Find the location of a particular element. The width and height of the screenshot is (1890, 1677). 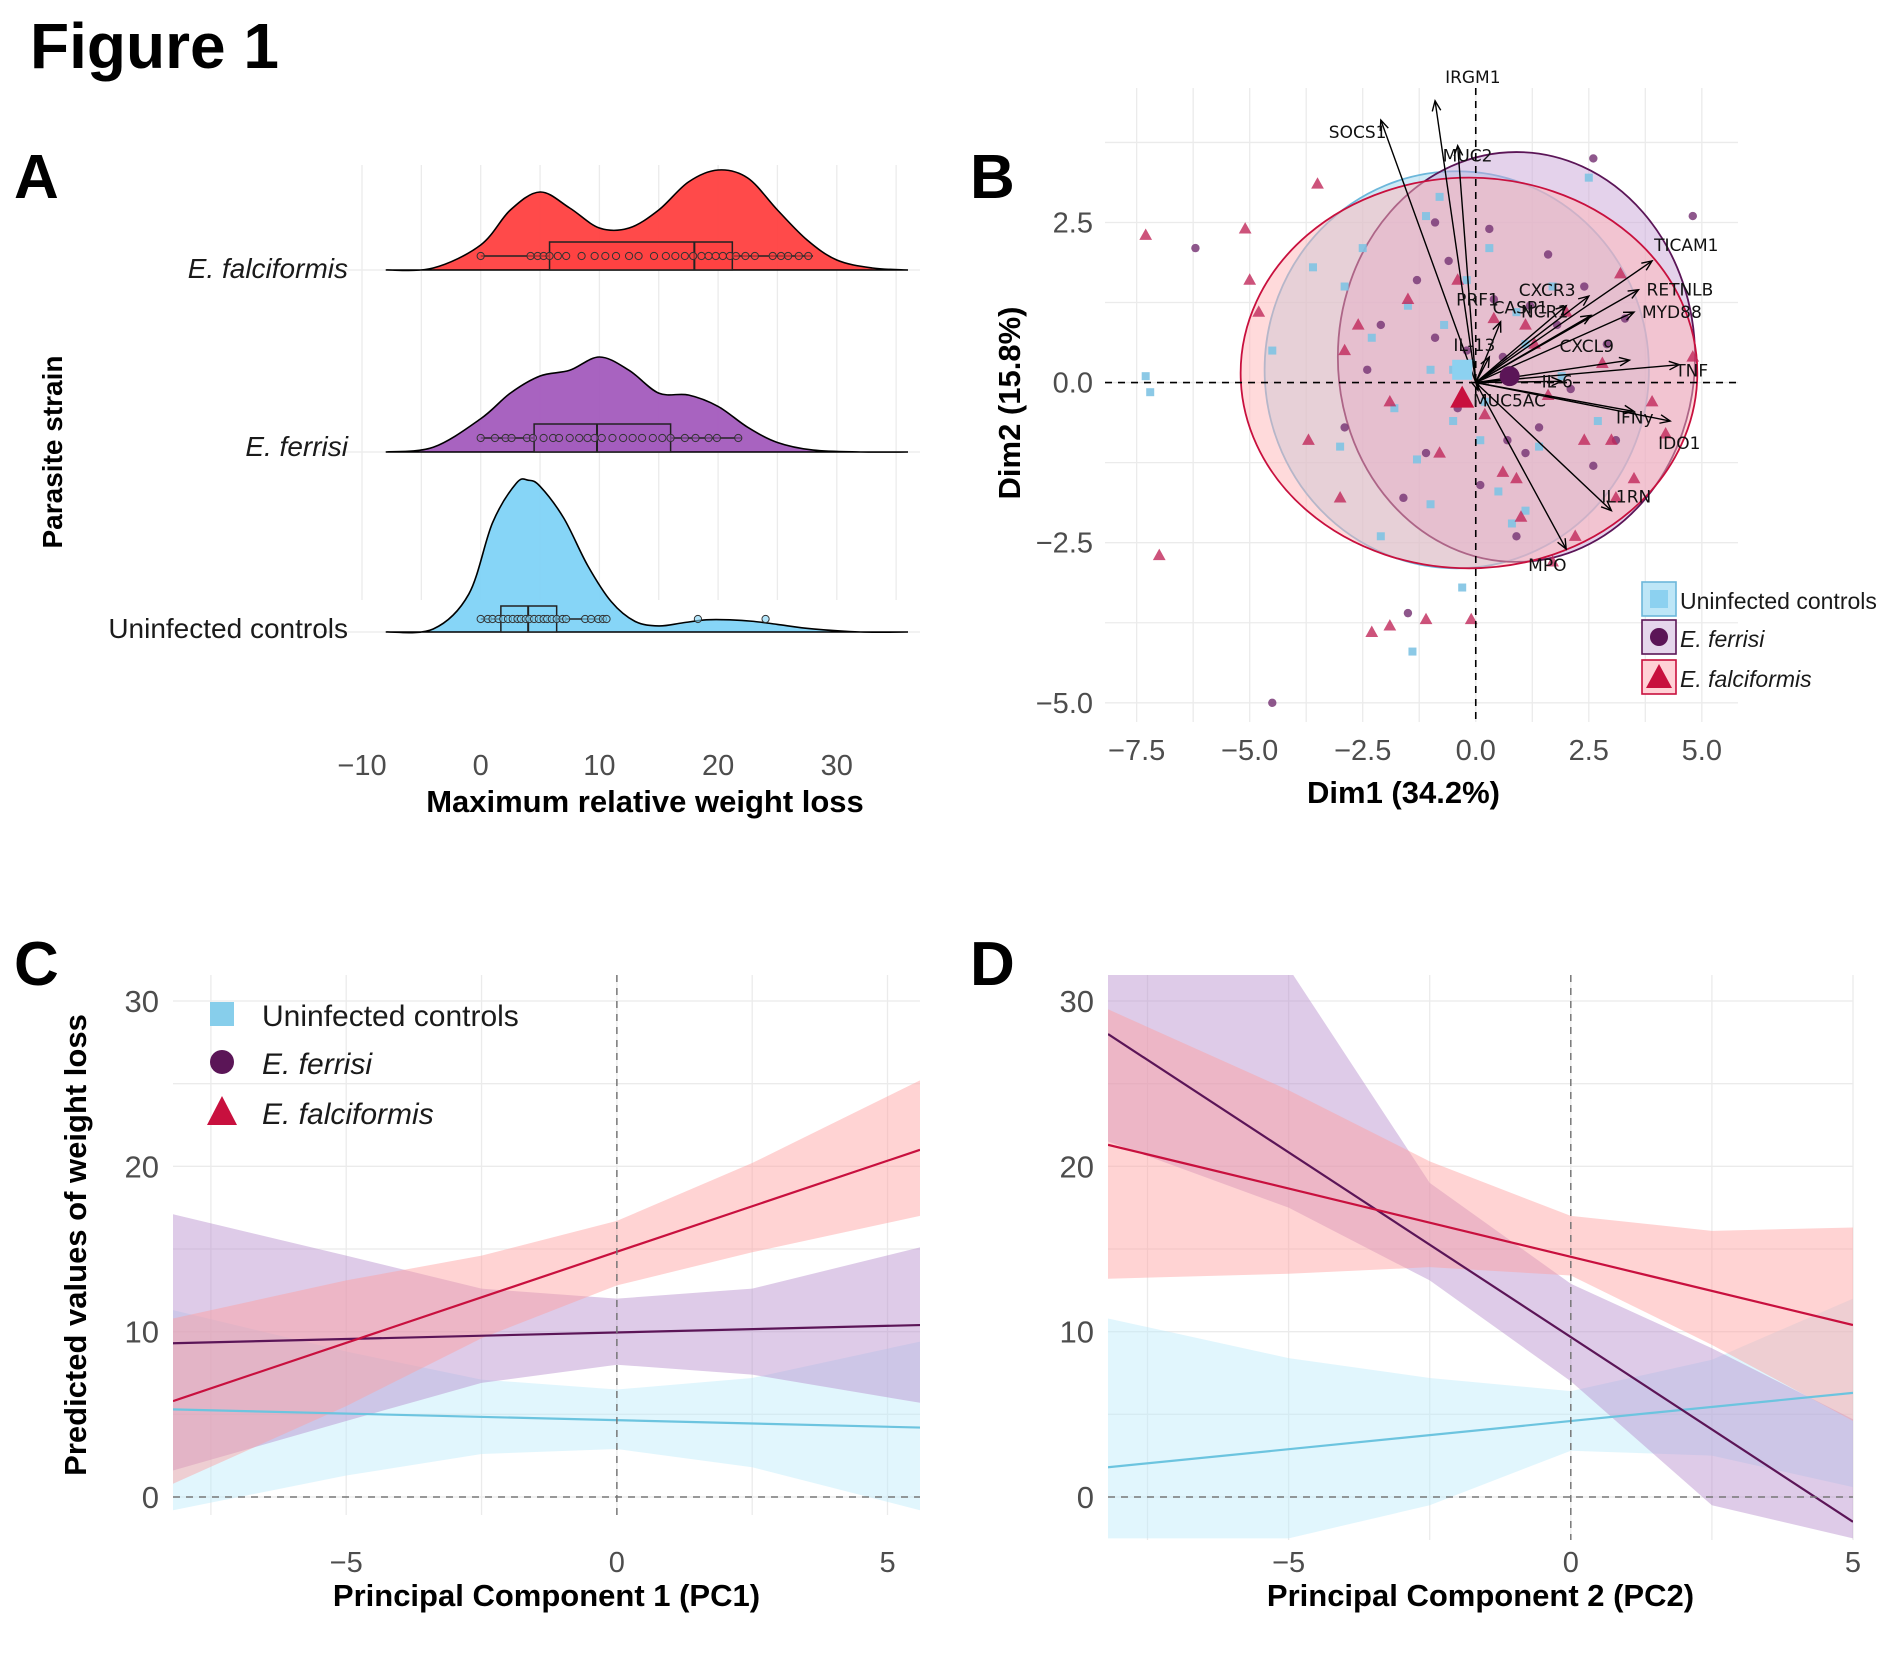

x-axis-title: Maximum relative weight loss is located at coordinates (645, 801).